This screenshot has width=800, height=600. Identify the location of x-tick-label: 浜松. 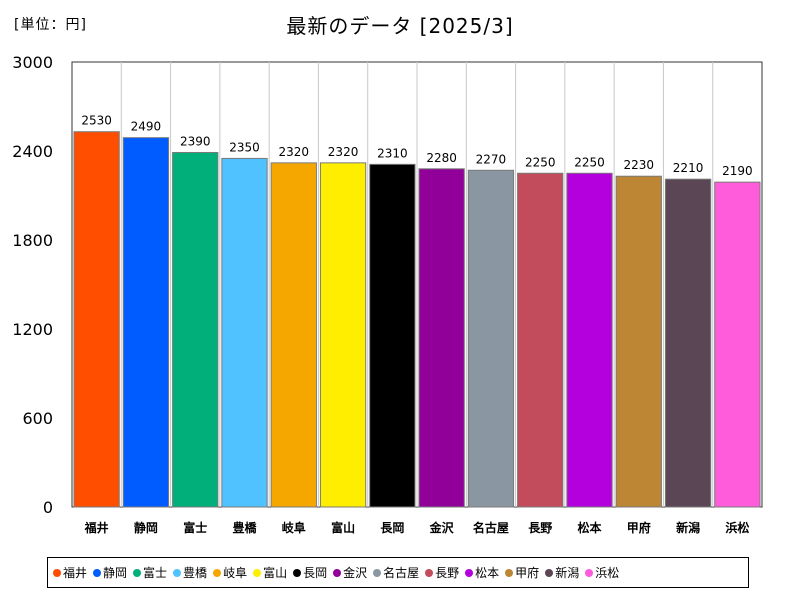
(737, 527).